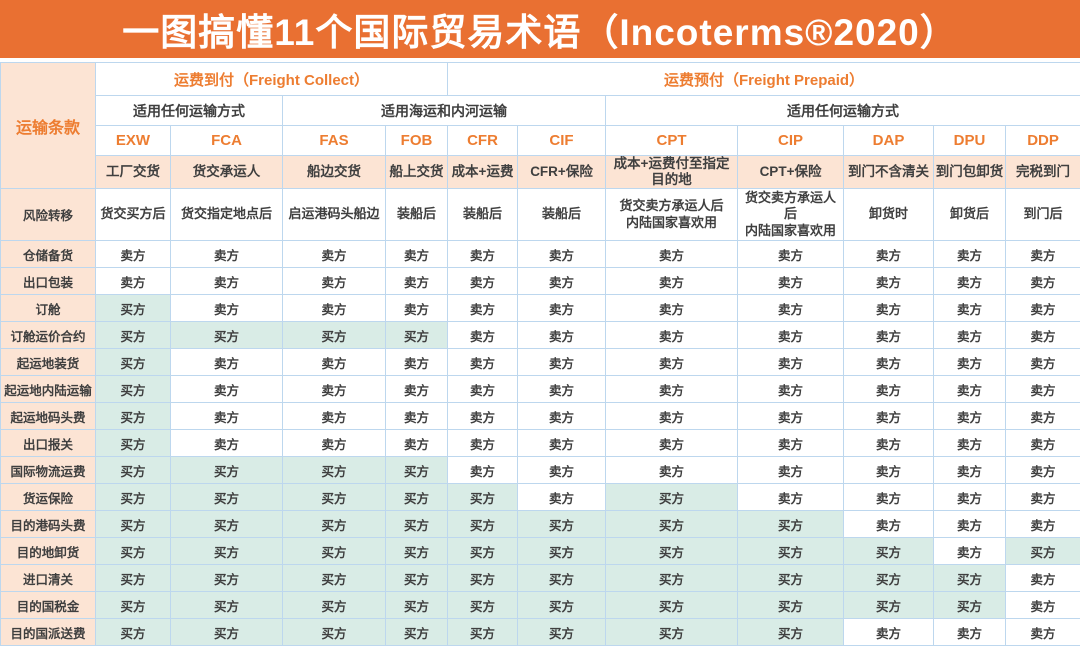  I want to click on party-cell-dap: 买方, so click(889, 578).